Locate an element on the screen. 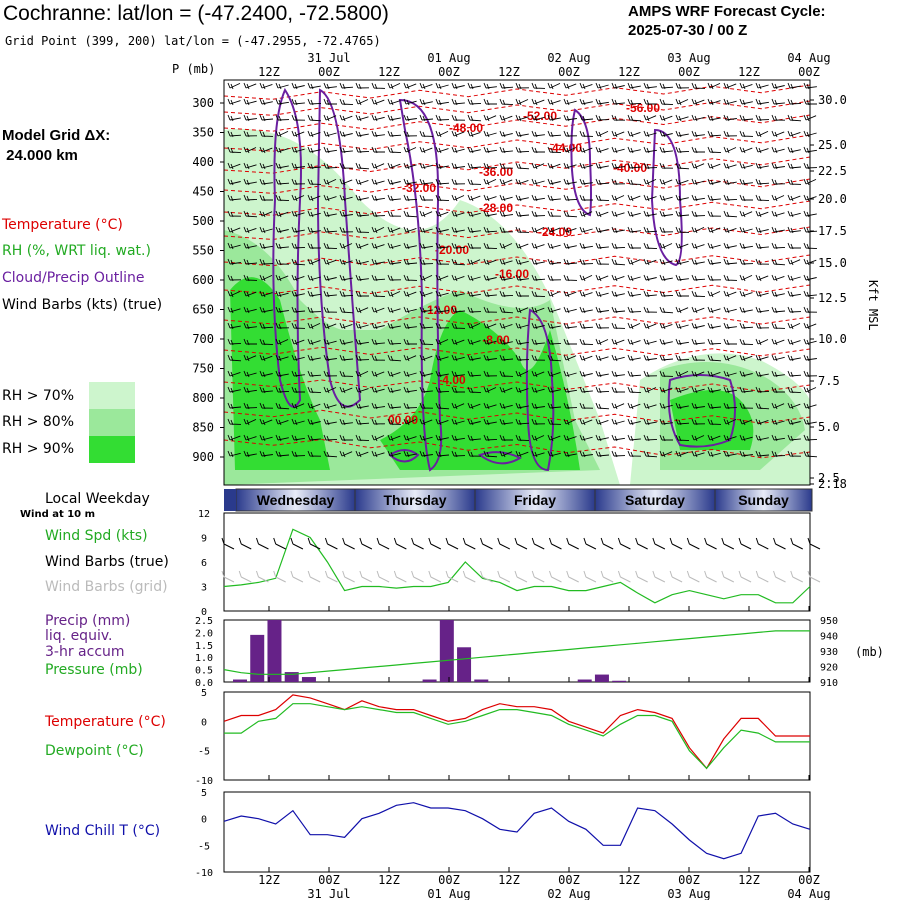  bottom-hour-label: 12Z is located at coordinates (509, 880).